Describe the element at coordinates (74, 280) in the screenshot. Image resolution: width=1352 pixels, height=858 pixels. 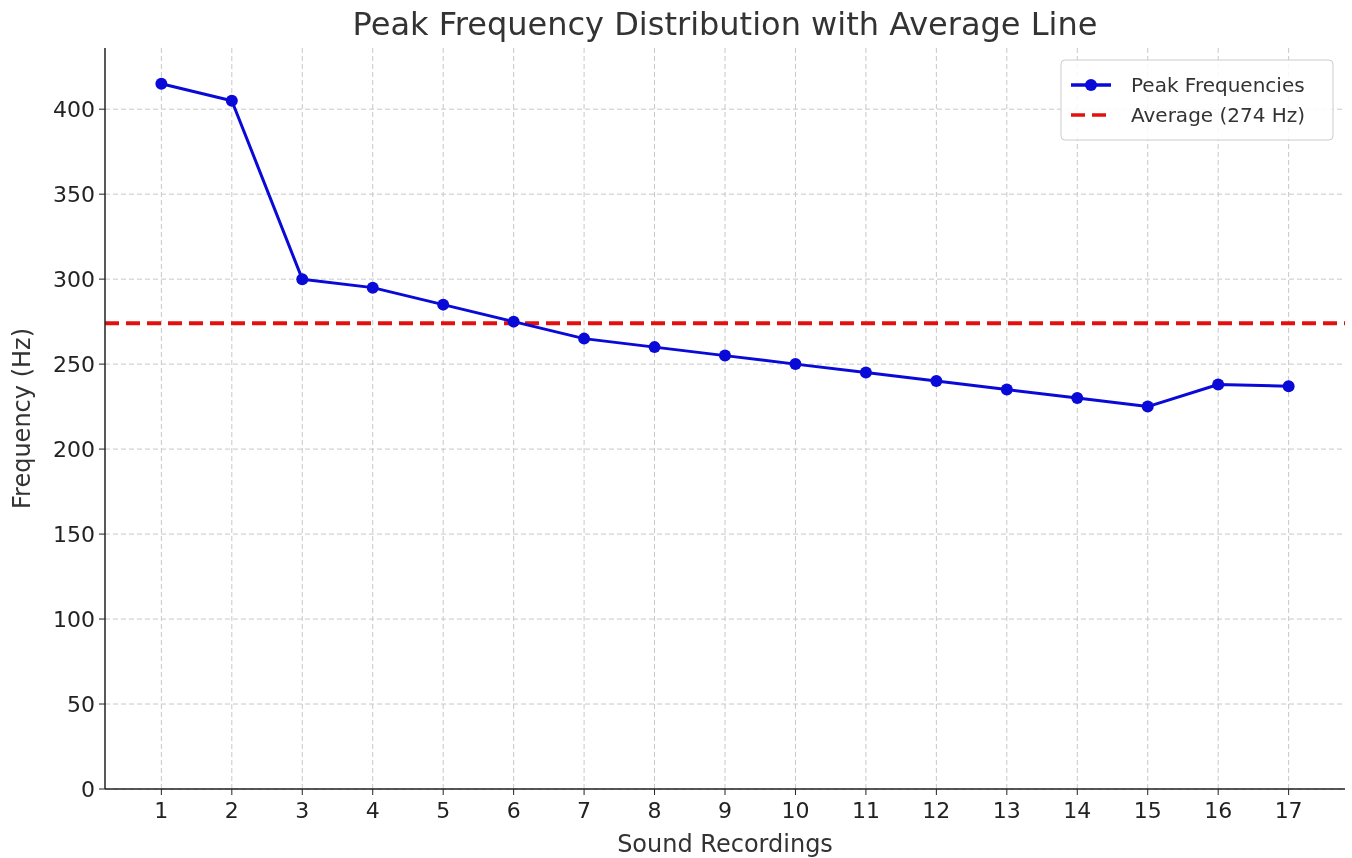
I see `y-tick-label: 300` at that location.